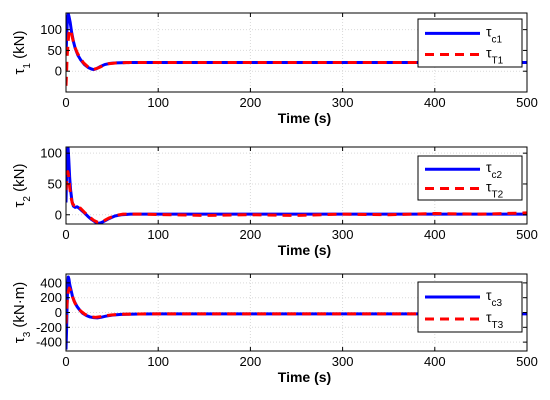 The image size is (550, 400). Describe the element at coordinates (22, 186) in the screenshot. I see `y-axis-label: τ2 (kN)` at that location.